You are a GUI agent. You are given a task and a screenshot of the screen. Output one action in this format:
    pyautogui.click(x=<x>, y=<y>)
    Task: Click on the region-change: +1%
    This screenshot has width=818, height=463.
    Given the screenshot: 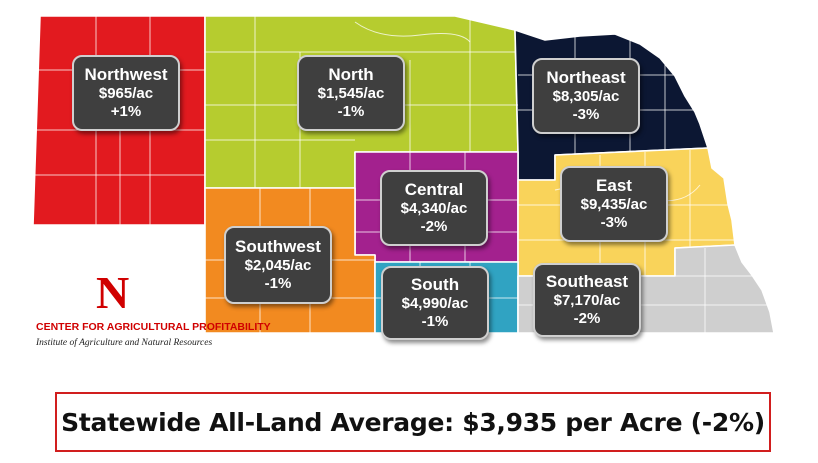 What is the action you would take?
    pyautogui.click(x=126, y=112)
    